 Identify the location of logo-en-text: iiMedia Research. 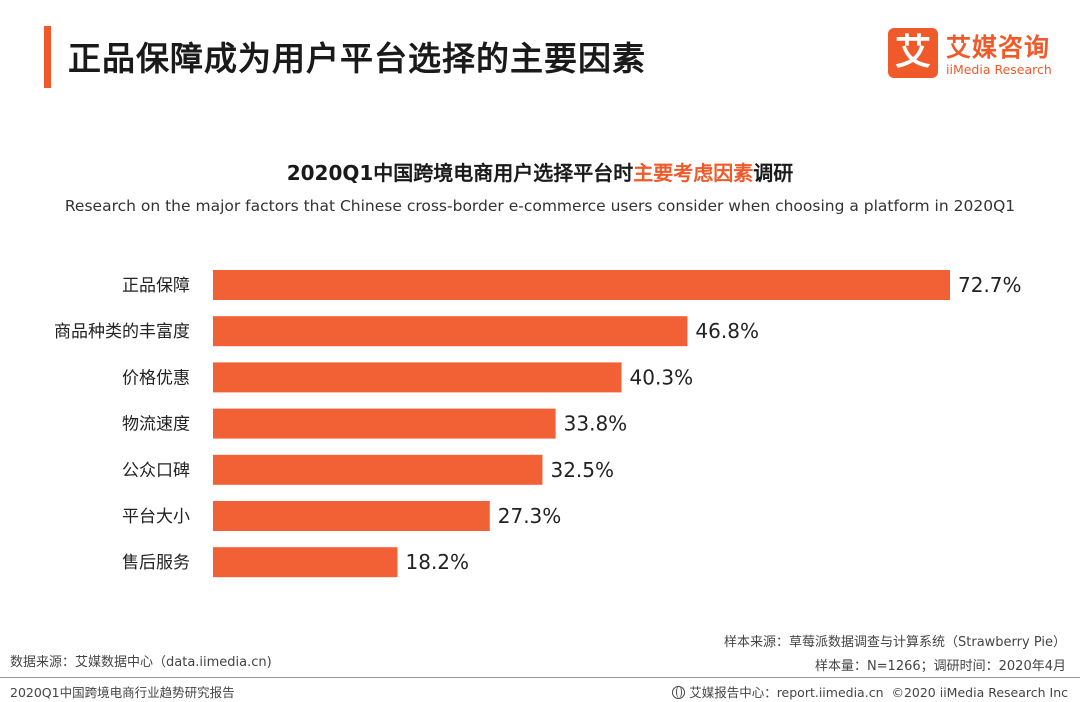
(999, 69).